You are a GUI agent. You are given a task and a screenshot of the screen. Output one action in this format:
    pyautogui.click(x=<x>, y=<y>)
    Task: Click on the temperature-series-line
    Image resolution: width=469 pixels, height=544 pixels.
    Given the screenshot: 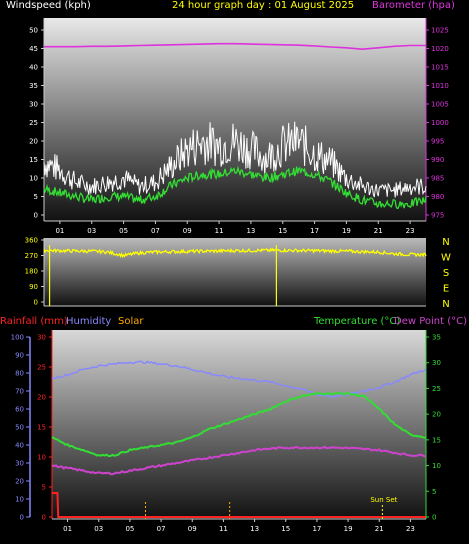 What is the action you would take?
    pyautogui.click(x=239, y=424)
    